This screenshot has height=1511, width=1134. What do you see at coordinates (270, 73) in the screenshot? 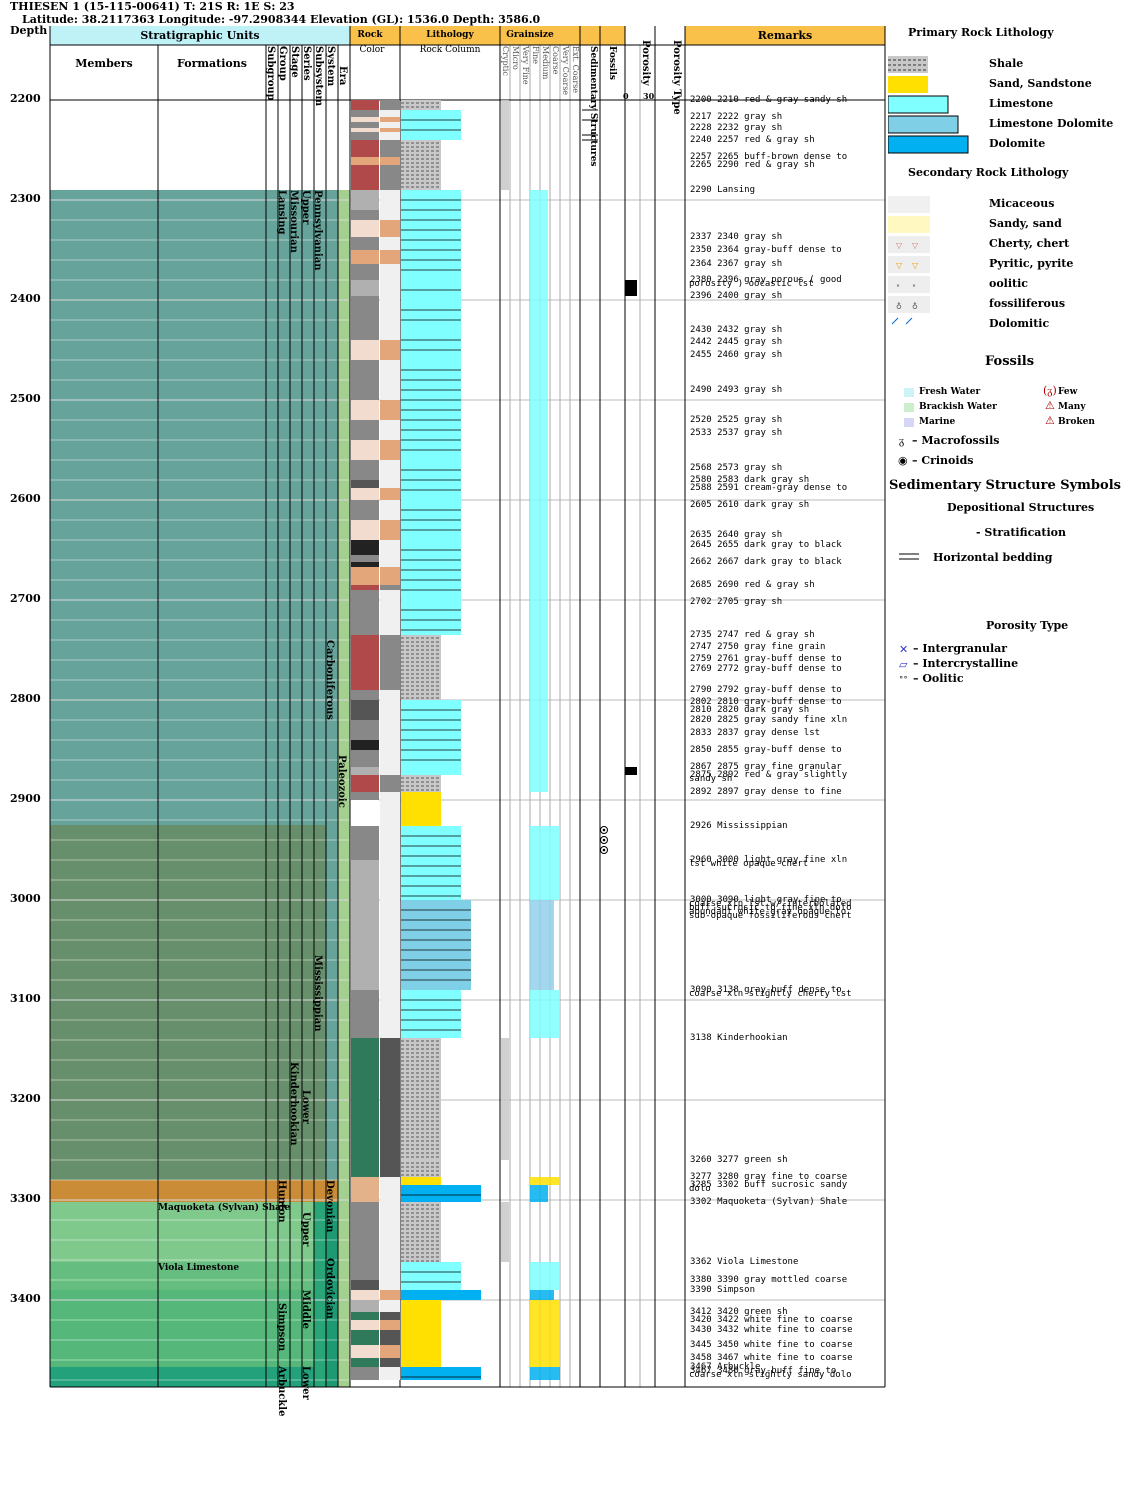
I see `subgroup-header: Subgroup` at bounding box center [270, 73].